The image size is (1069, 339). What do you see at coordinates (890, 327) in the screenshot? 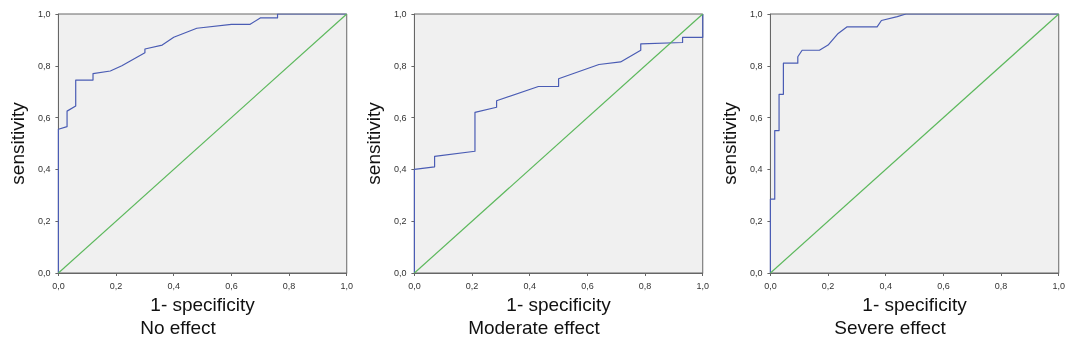
I see `text: Severe effect` at bounding box center [890, 327].